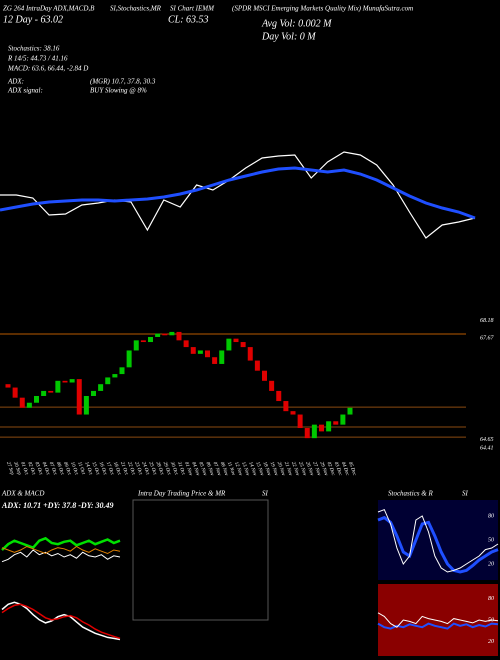 This screenshot has width=500, height=660. Describe the element at coordinates (309, 469) in the screenshot. I see `x-tick-label: 26 Nov` at that location.